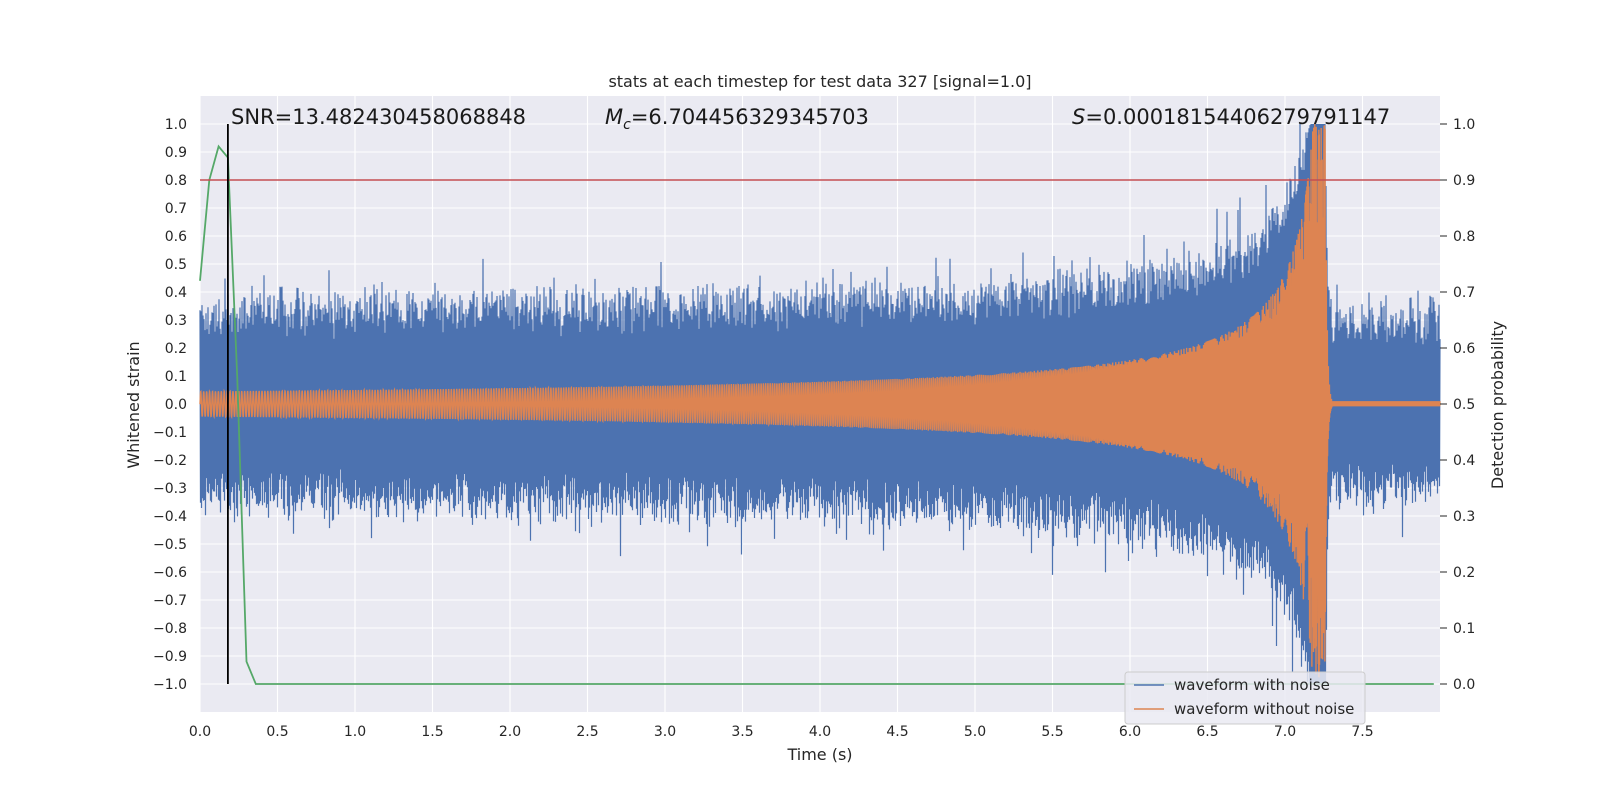  What do you see at coordinates (170, 461) in the screenshot?
I see `y-left-tick-label: −0.2` at bounding box center [170, 461].